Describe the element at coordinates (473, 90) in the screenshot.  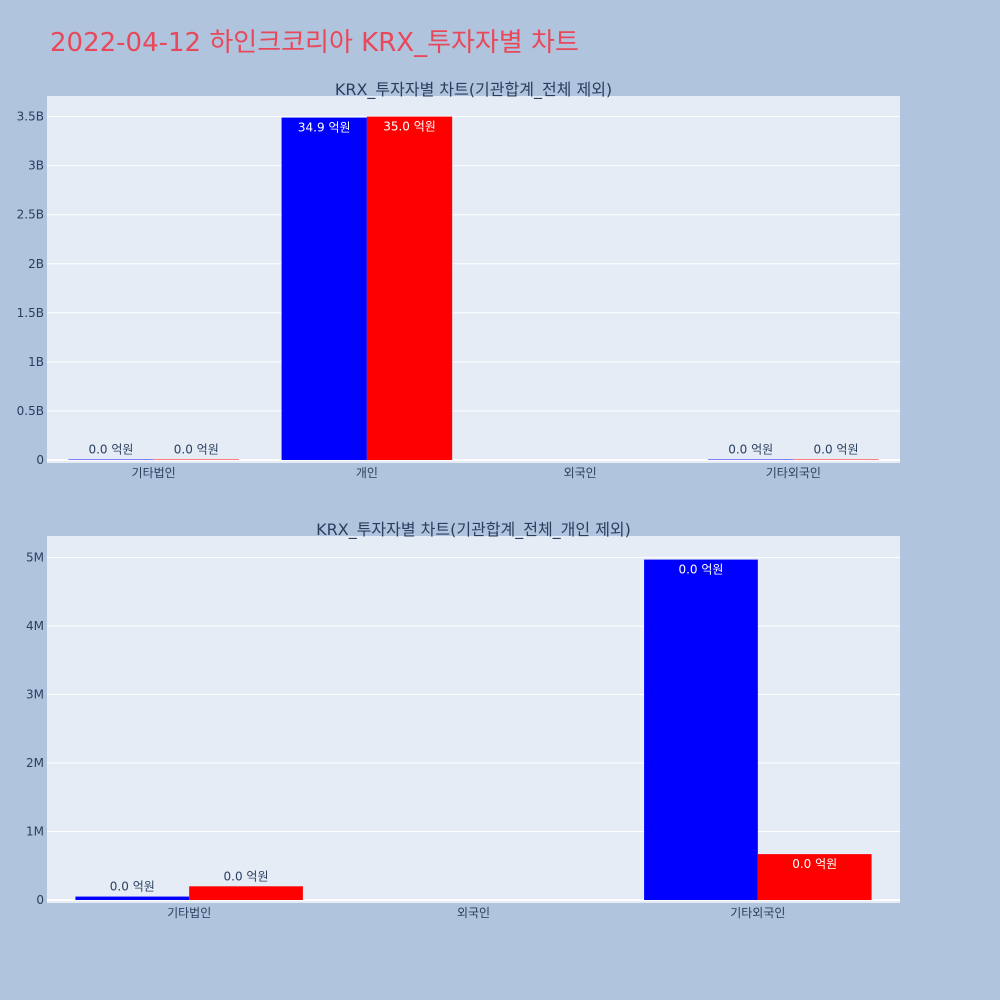
I see `chart1-title: KRX_투자자별 차트(기관합계_전체 제외)` at that location.